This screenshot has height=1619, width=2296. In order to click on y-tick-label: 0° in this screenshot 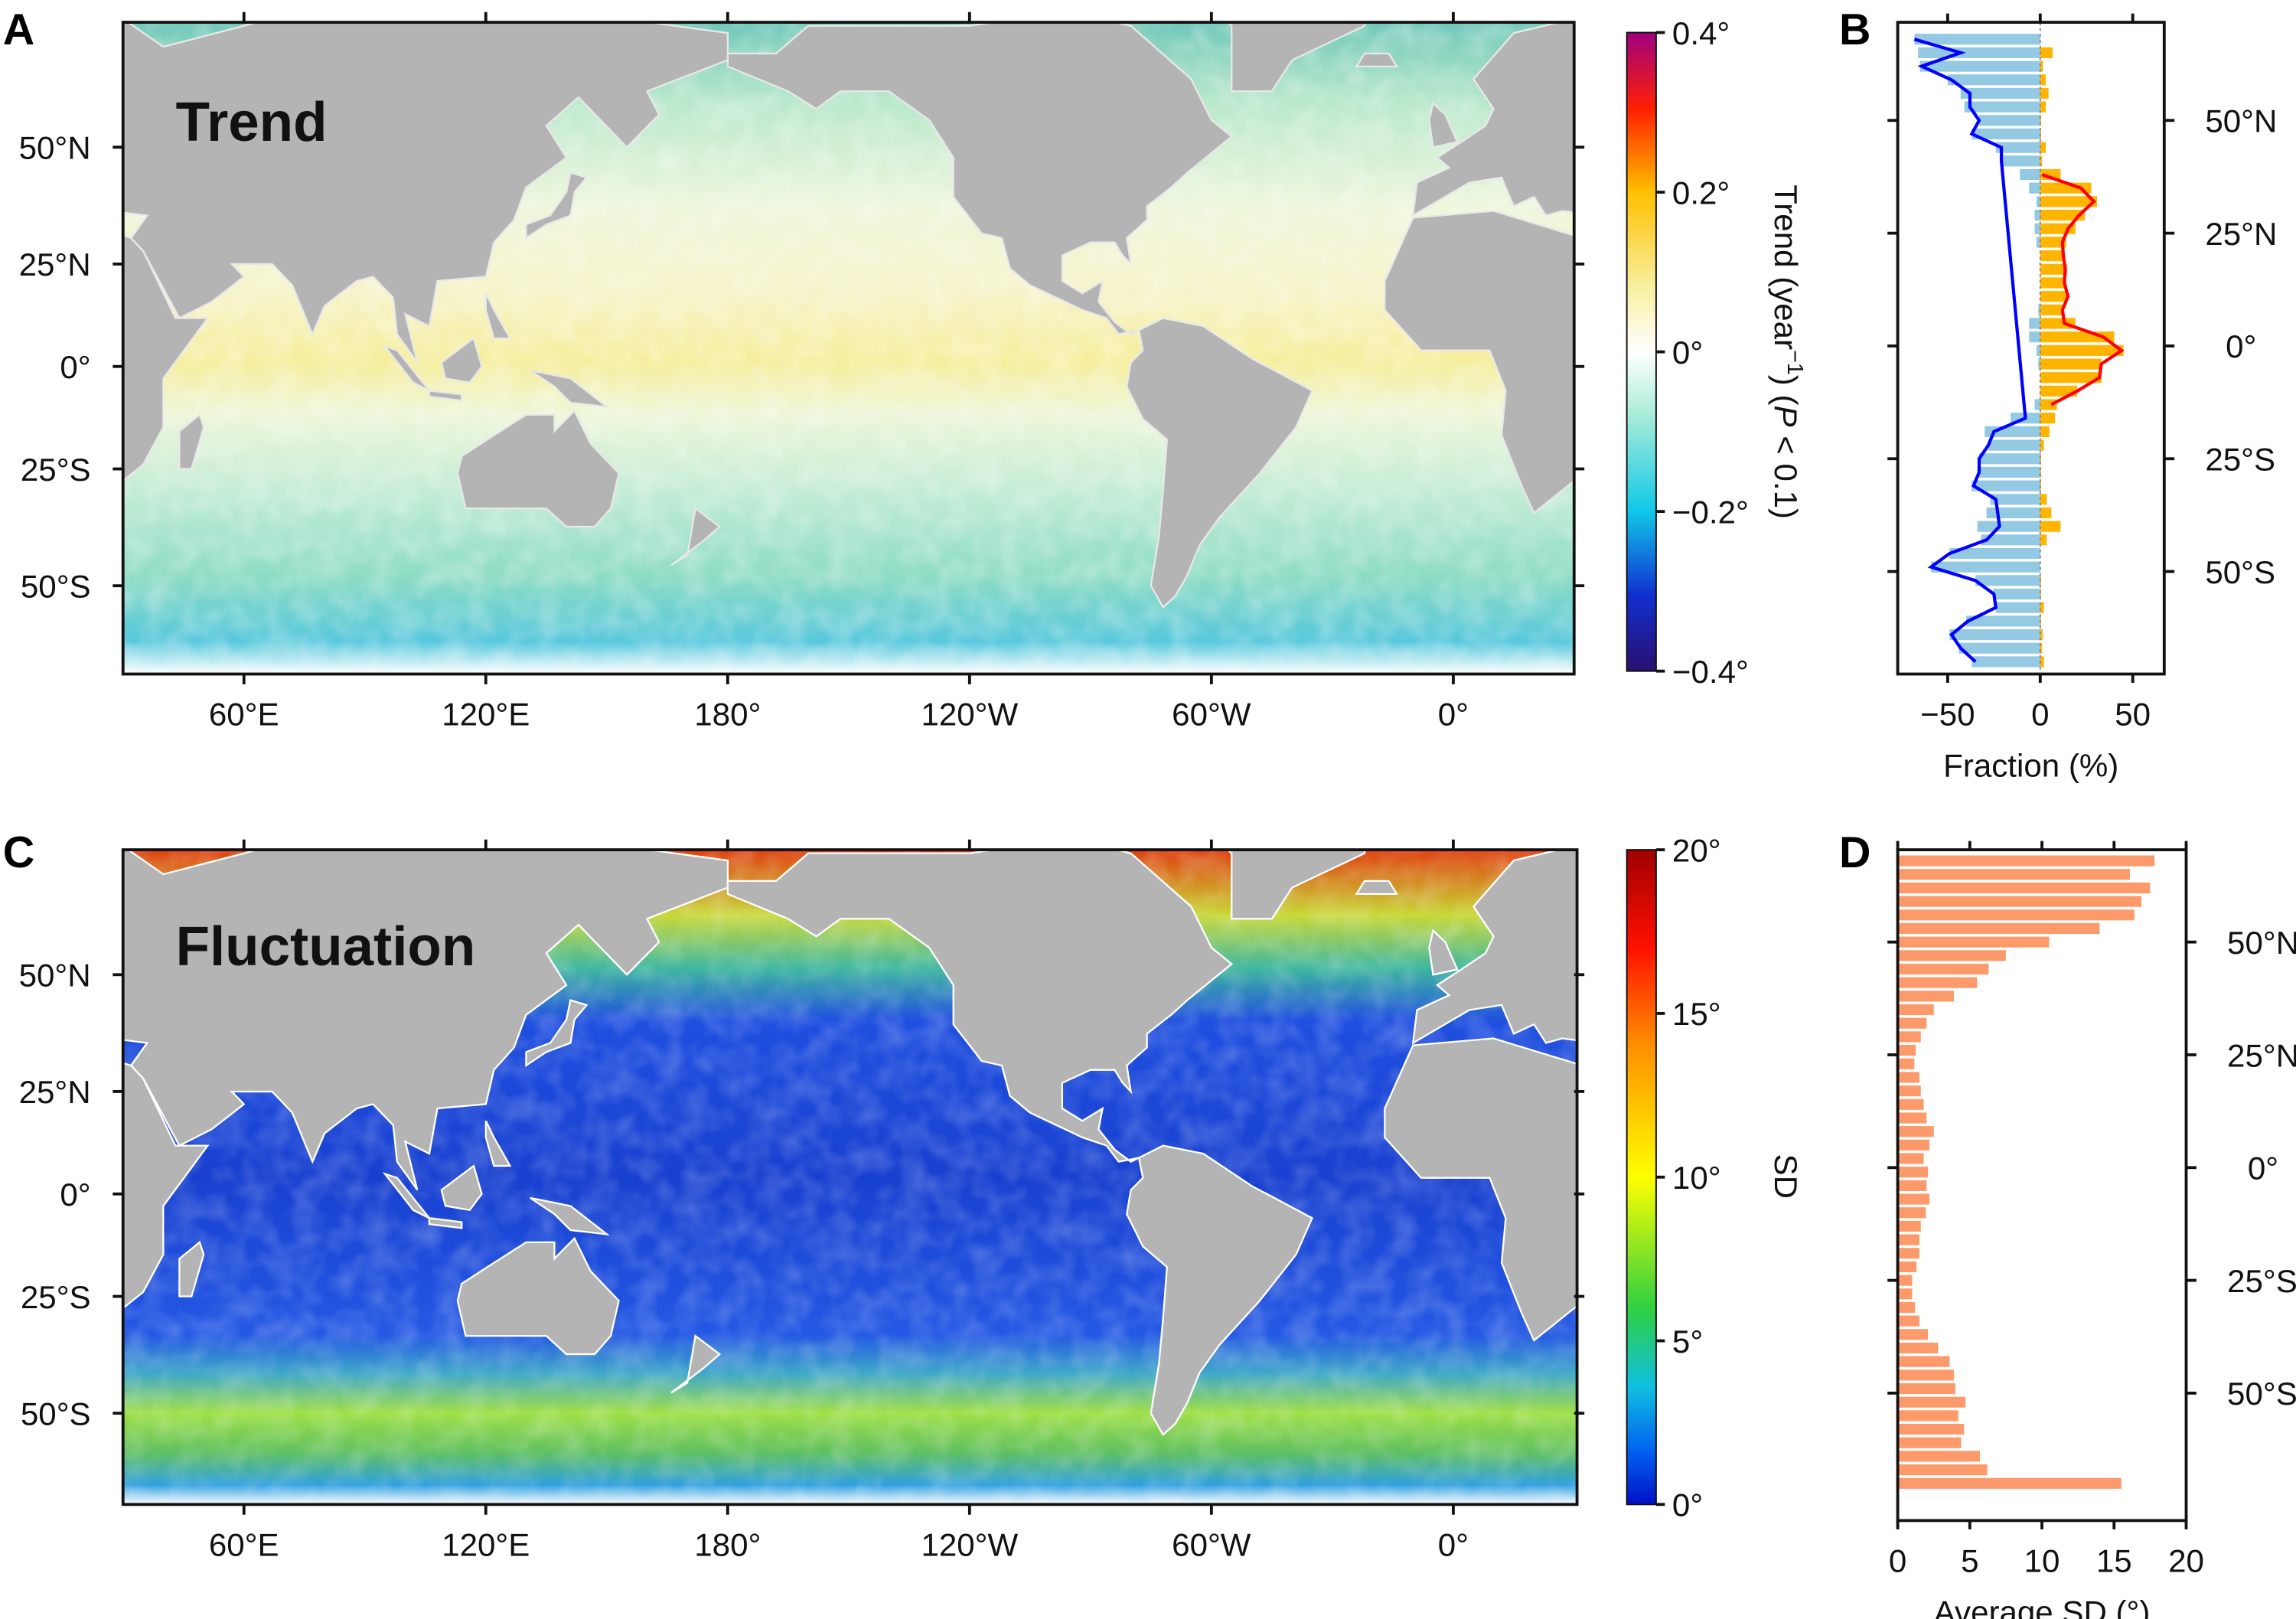, I will do `click(2241, 346)`.